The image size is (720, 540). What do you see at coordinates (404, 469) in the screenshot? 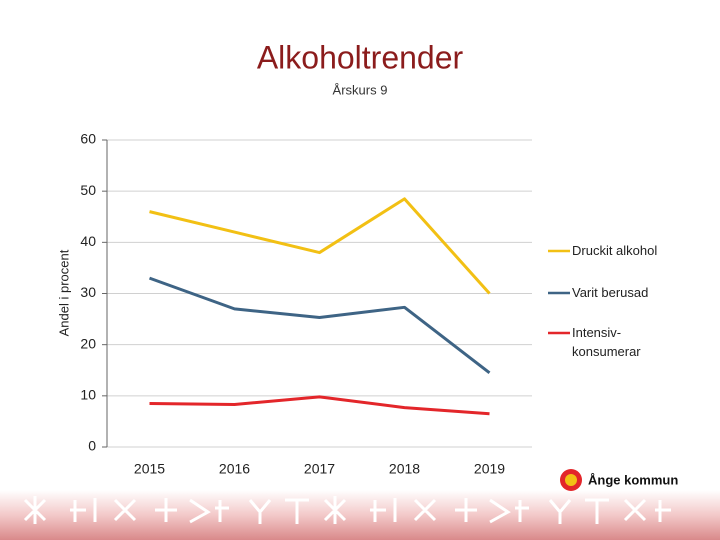
I see `x-tick-label: 2018` at bounding box center [404, 469].